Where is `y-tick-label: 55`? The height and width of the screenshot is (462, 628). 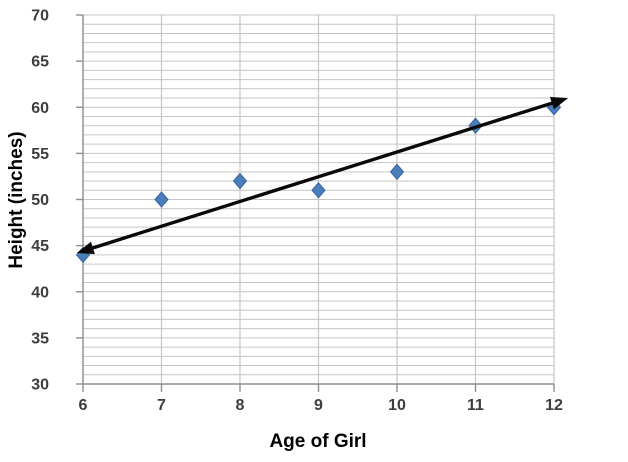
y-tick-label: 55 is located at coordinates (40, 154).